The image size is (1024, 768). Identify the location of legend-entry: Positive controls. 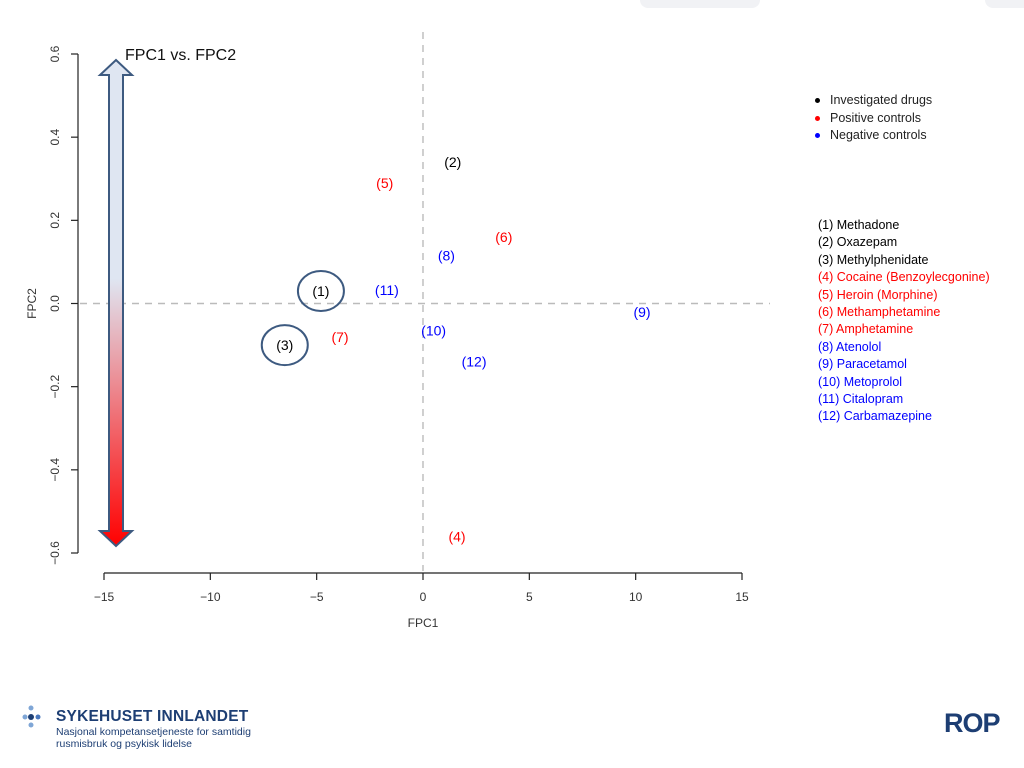
(872, 119).